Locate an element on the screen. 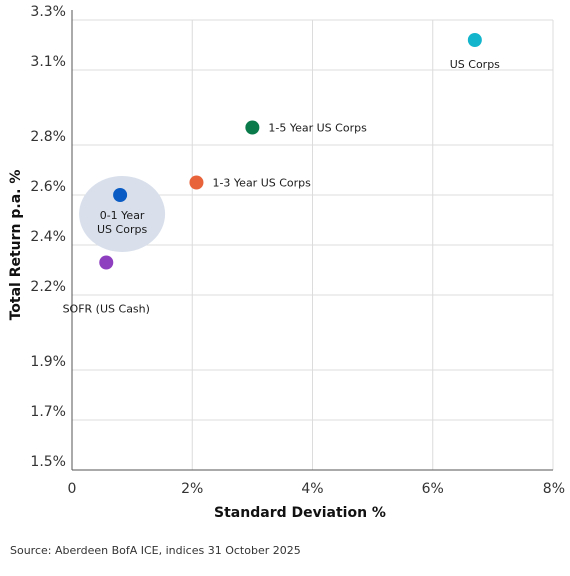  y-tick-label: 2.4% is located at coordinates (48, 237).